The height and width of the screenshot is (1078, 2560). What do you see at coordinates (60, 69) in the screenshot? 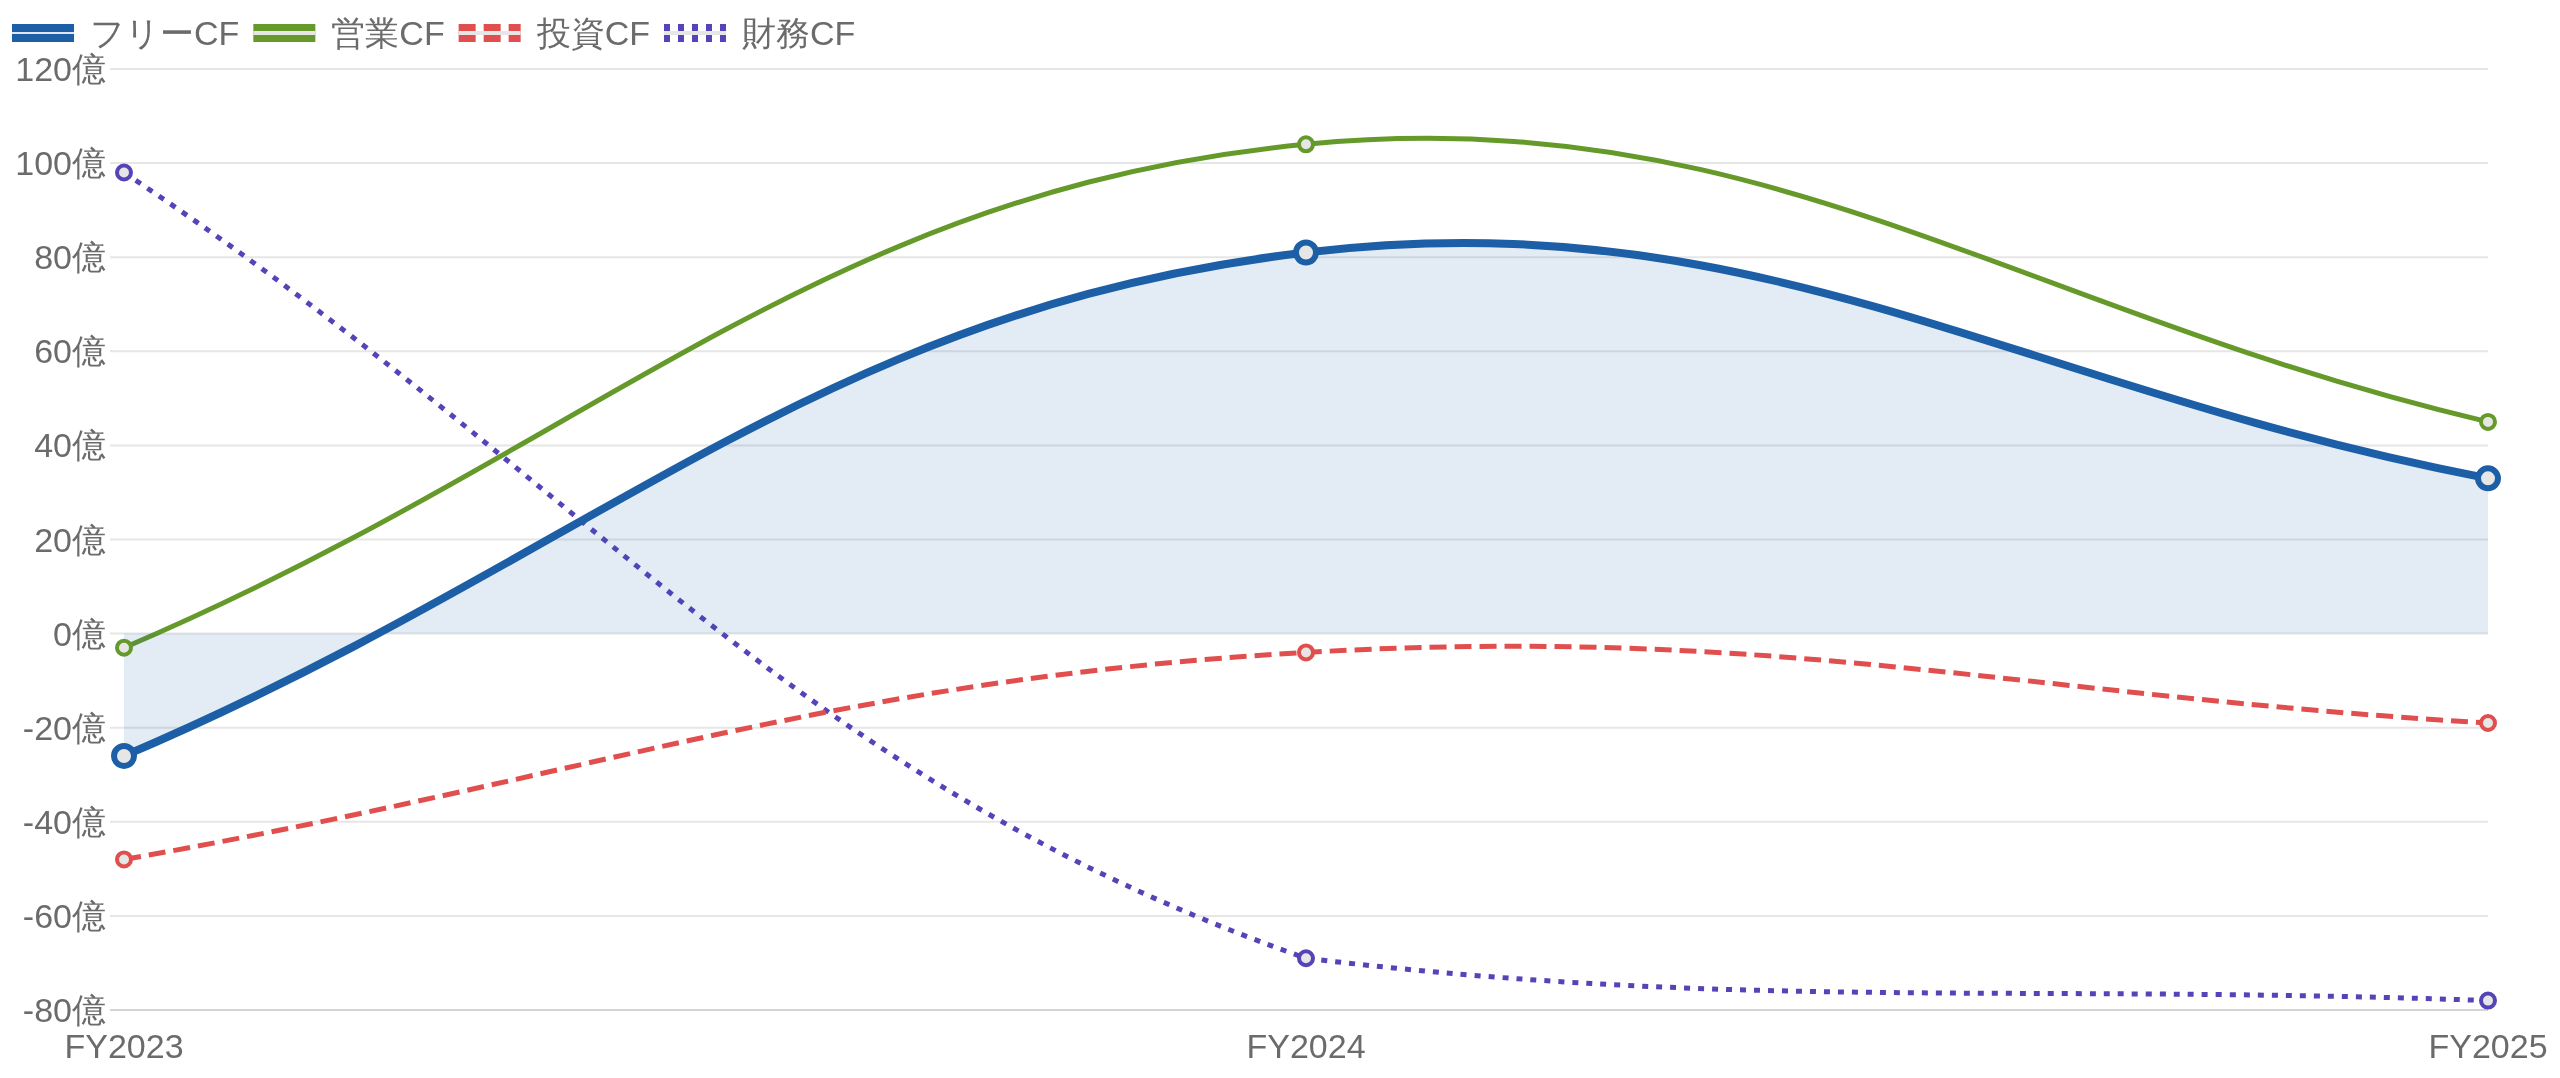
I see `y-tick-label: 120億` at bounding box center [60, 69].